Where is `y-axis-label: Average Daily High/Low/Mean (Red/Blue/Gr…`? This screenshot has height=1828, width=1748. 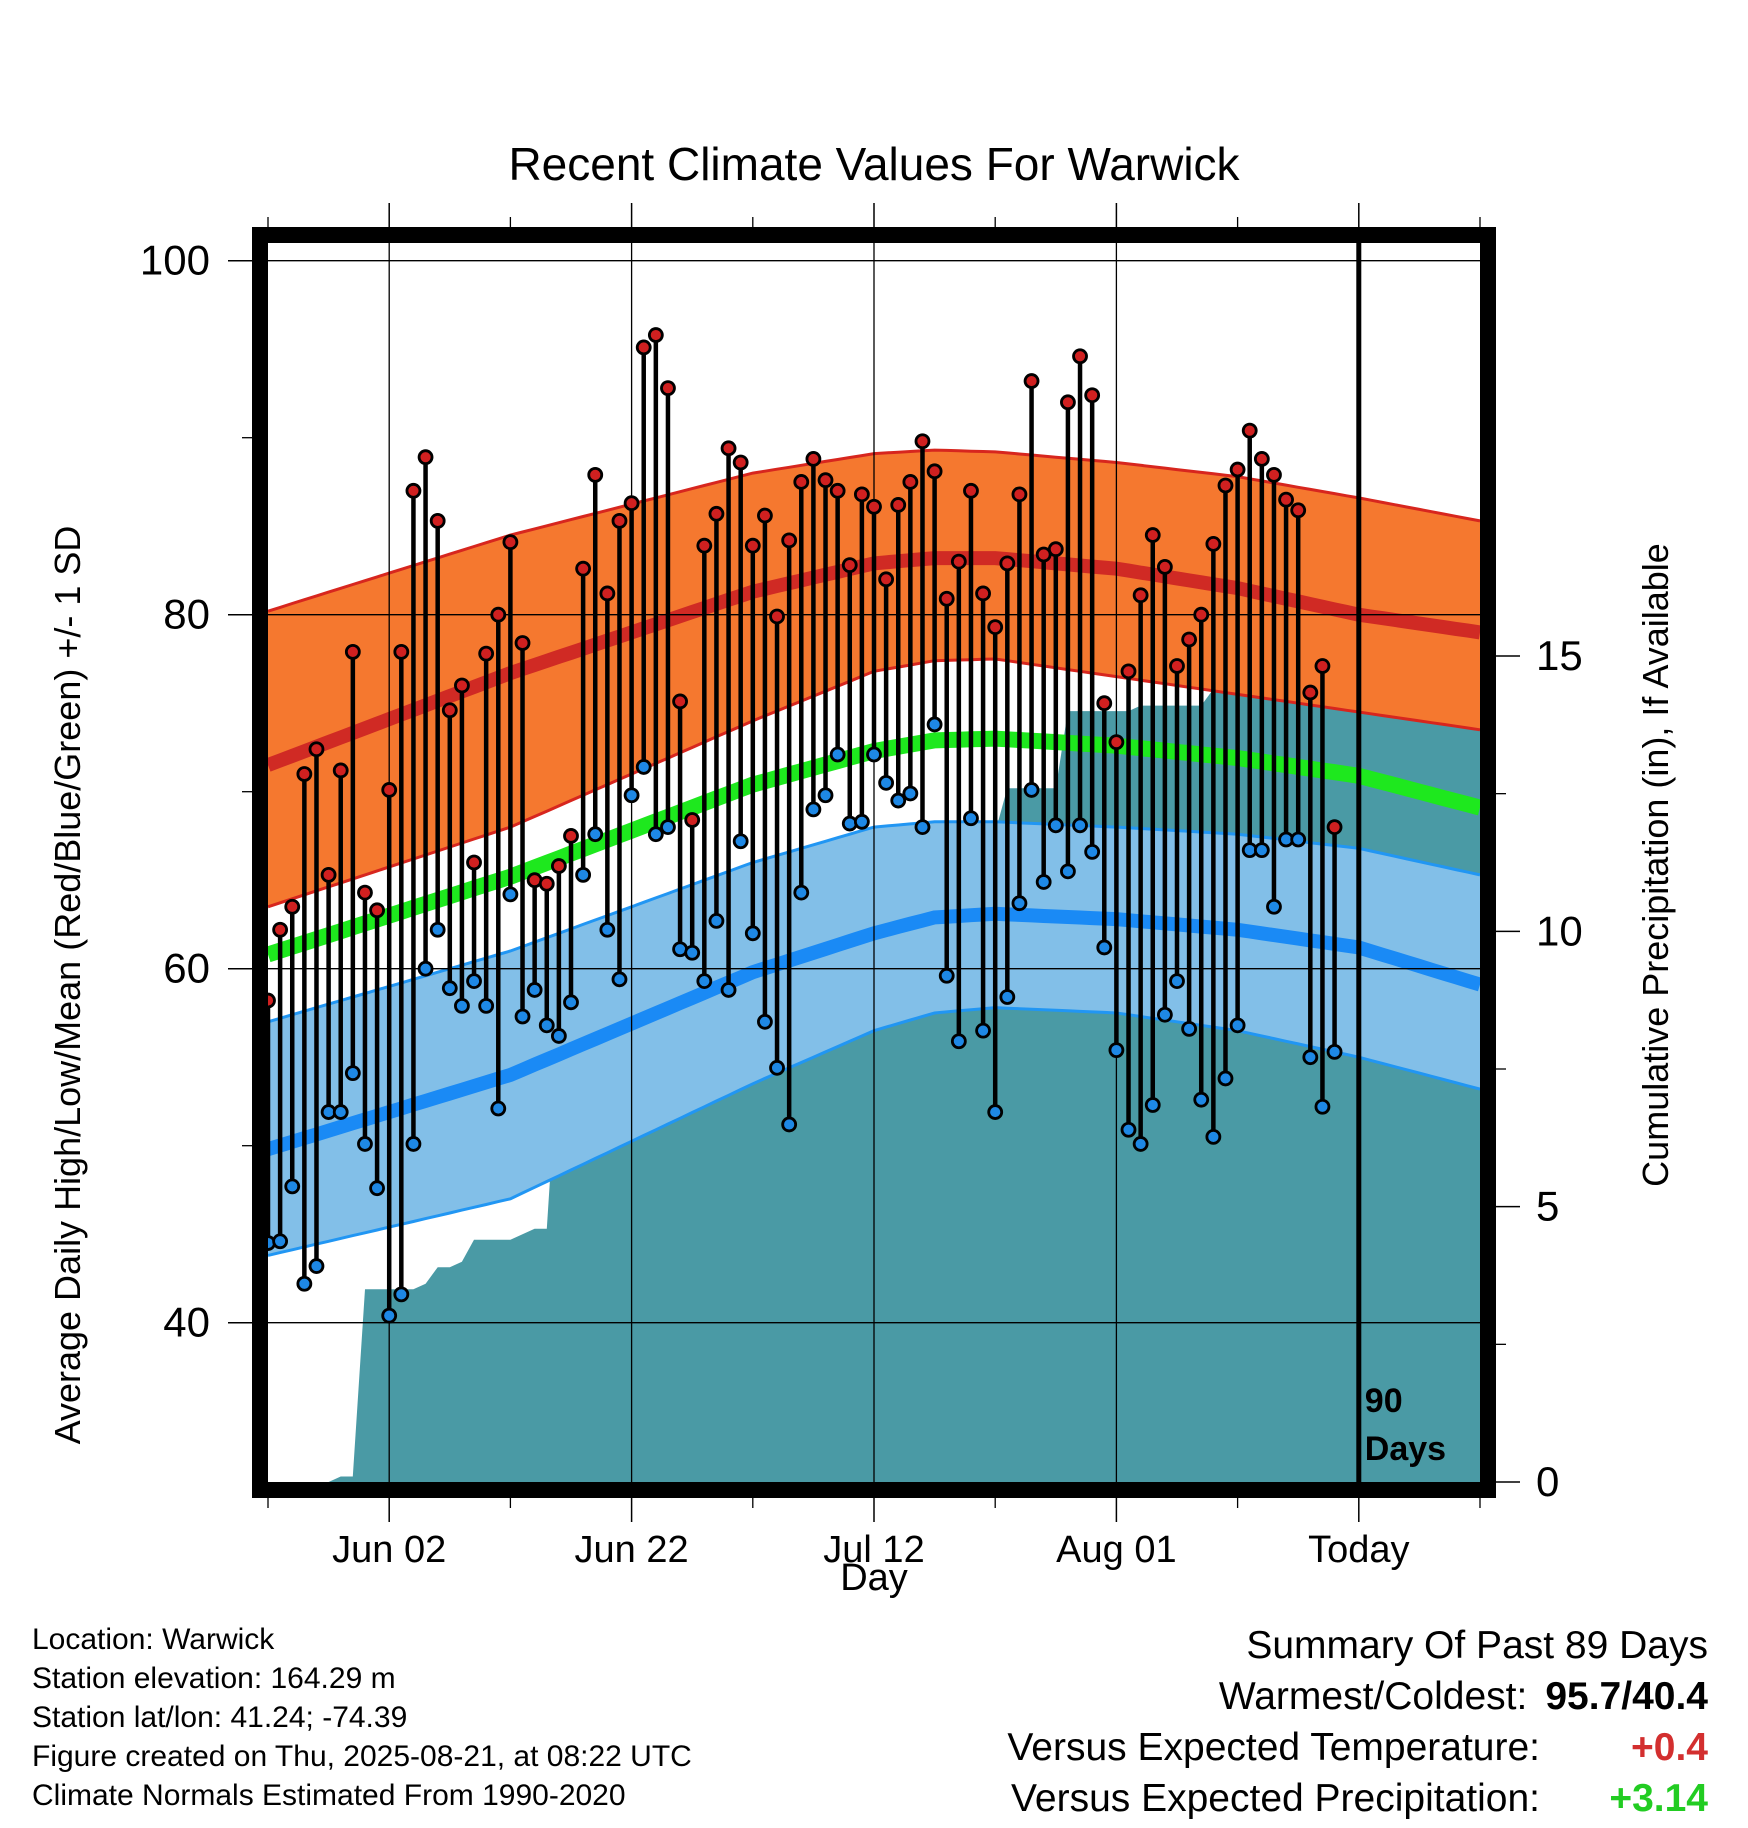
y-axis-label: Average Daily High/Low/Mean (Red/Blue/Gr… is located at coordinates (67, 985).